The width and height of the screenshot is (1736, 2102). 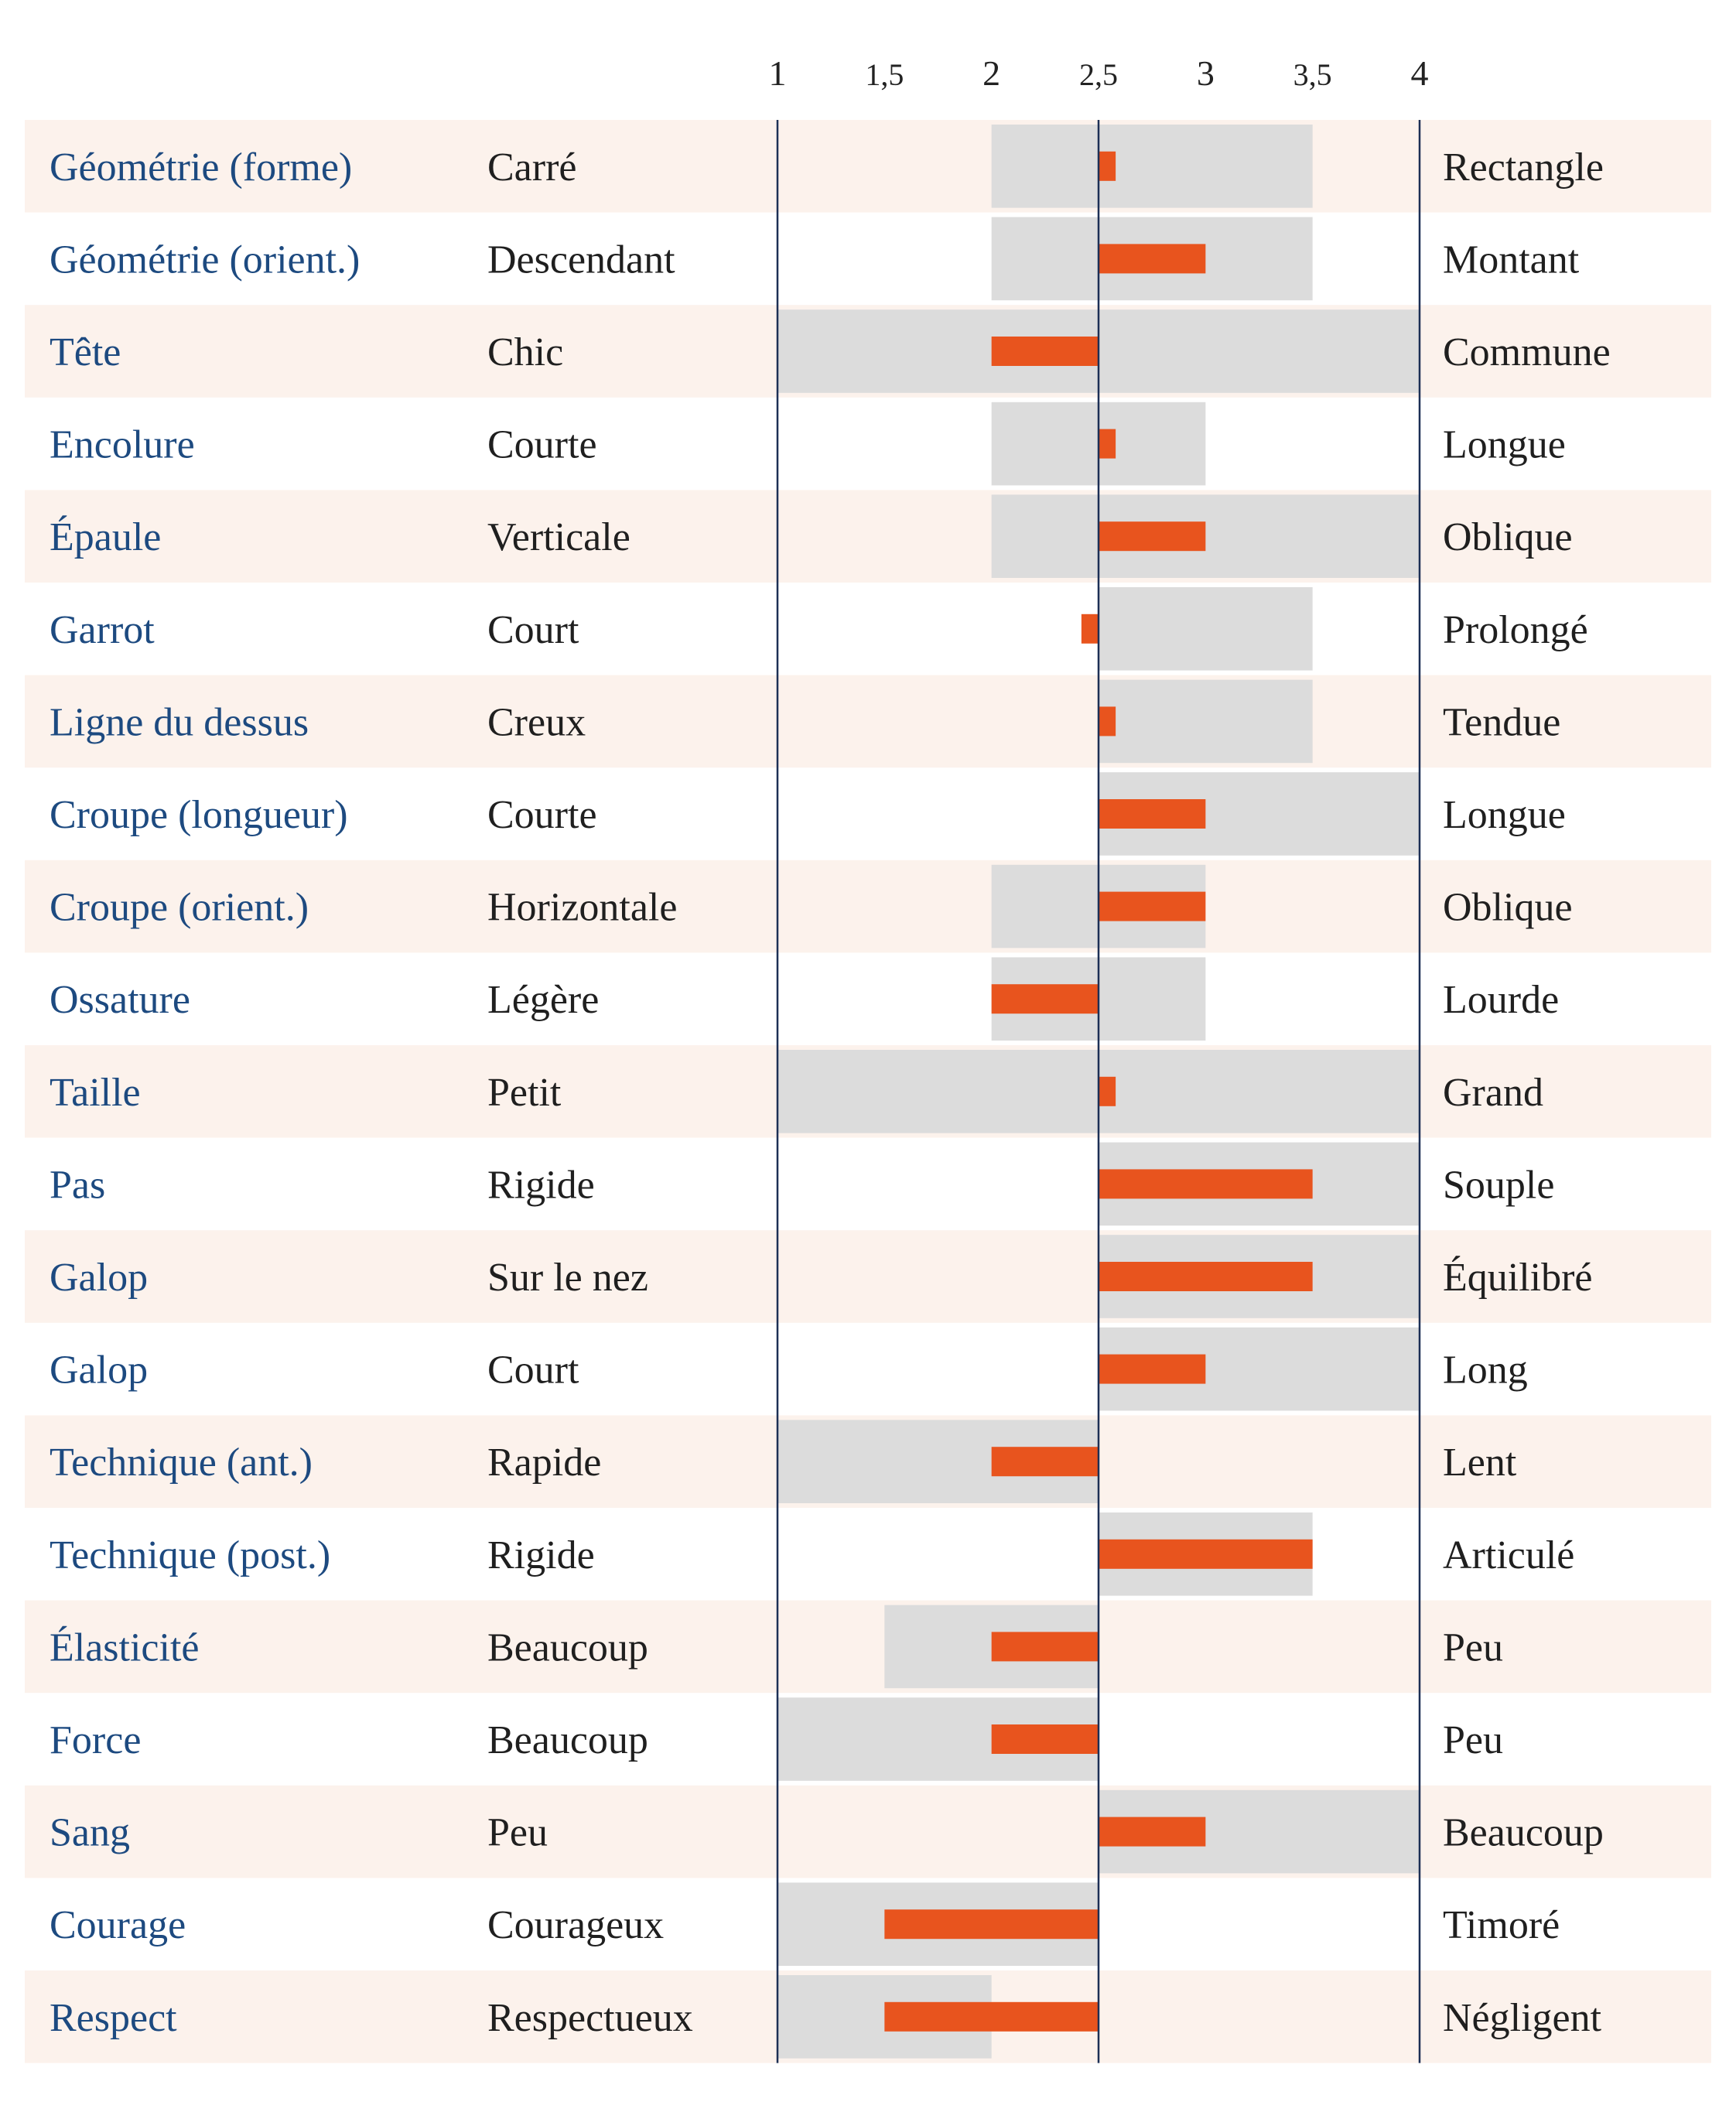 What do you see at coordinates (1523, 167) in the screenshot?
I see `right-pole-label: Rectangle` at bounding box center [1523, 167].